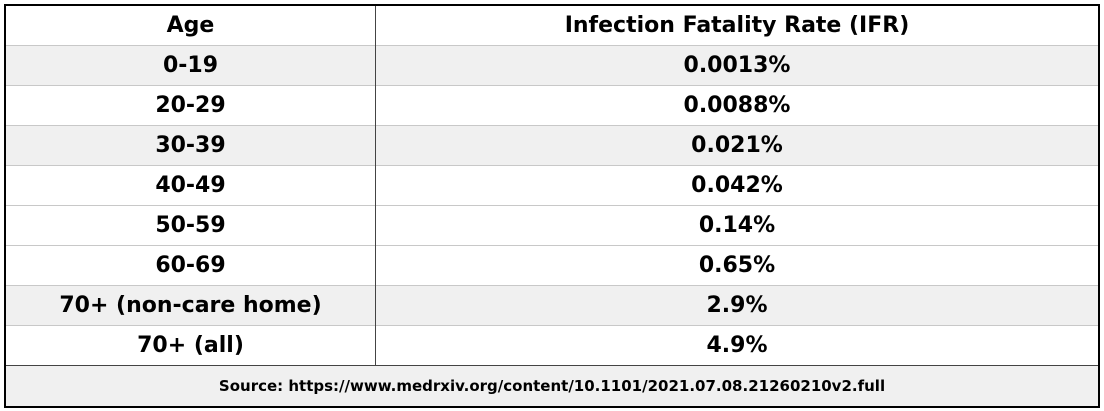 The width and height of the screenshot is (1104, 411). What do you see at coordinates (737, 25) in the screenshot?
I see `header-cell: Infection Fatality Rate (IFR)` at bounding box center [737, 25].